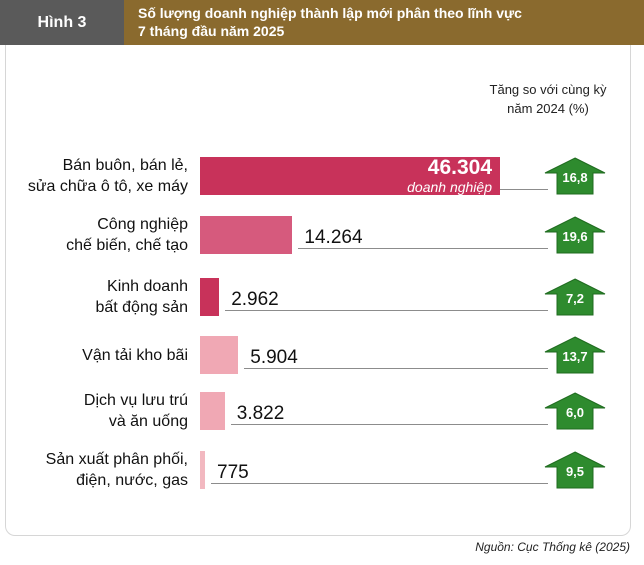  Describe the element at coordinates (274, 357) in the screenshot. I see `bar-value-label: 5.904` at that location.